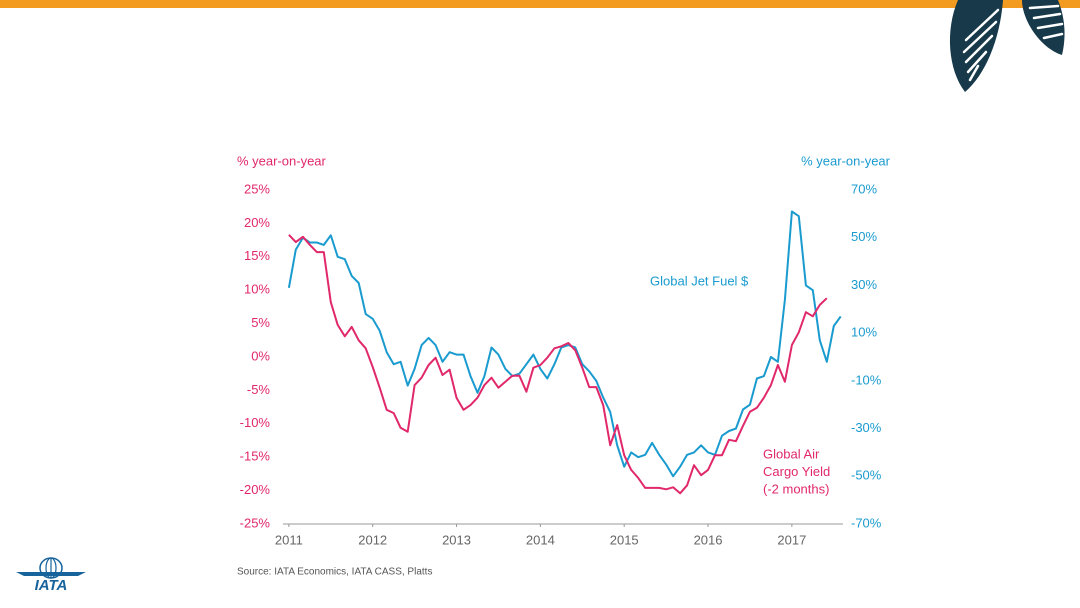  What do you see at coordinates (699, 280) in the screenshot?
I see `series-label: Global Jet Fuel $` at bounding box center [699, 280].